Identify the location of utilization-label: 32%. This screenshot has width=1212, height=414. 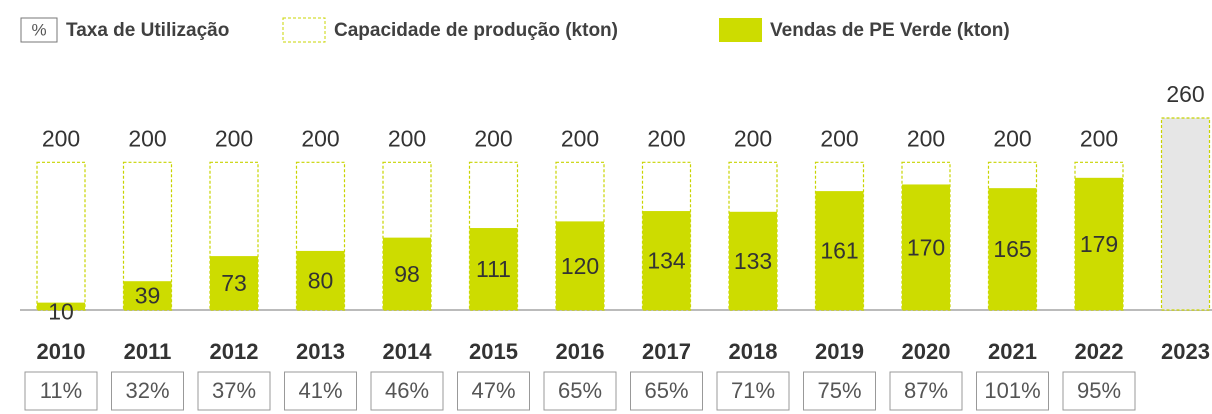
(147, 390).